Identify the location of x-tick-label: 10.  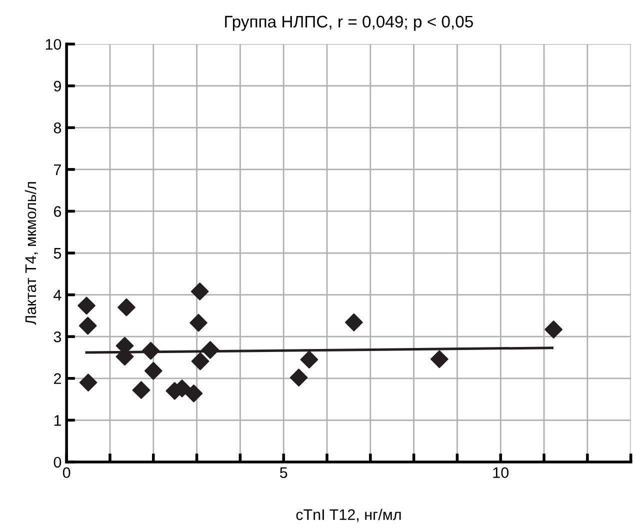
(501, 472).